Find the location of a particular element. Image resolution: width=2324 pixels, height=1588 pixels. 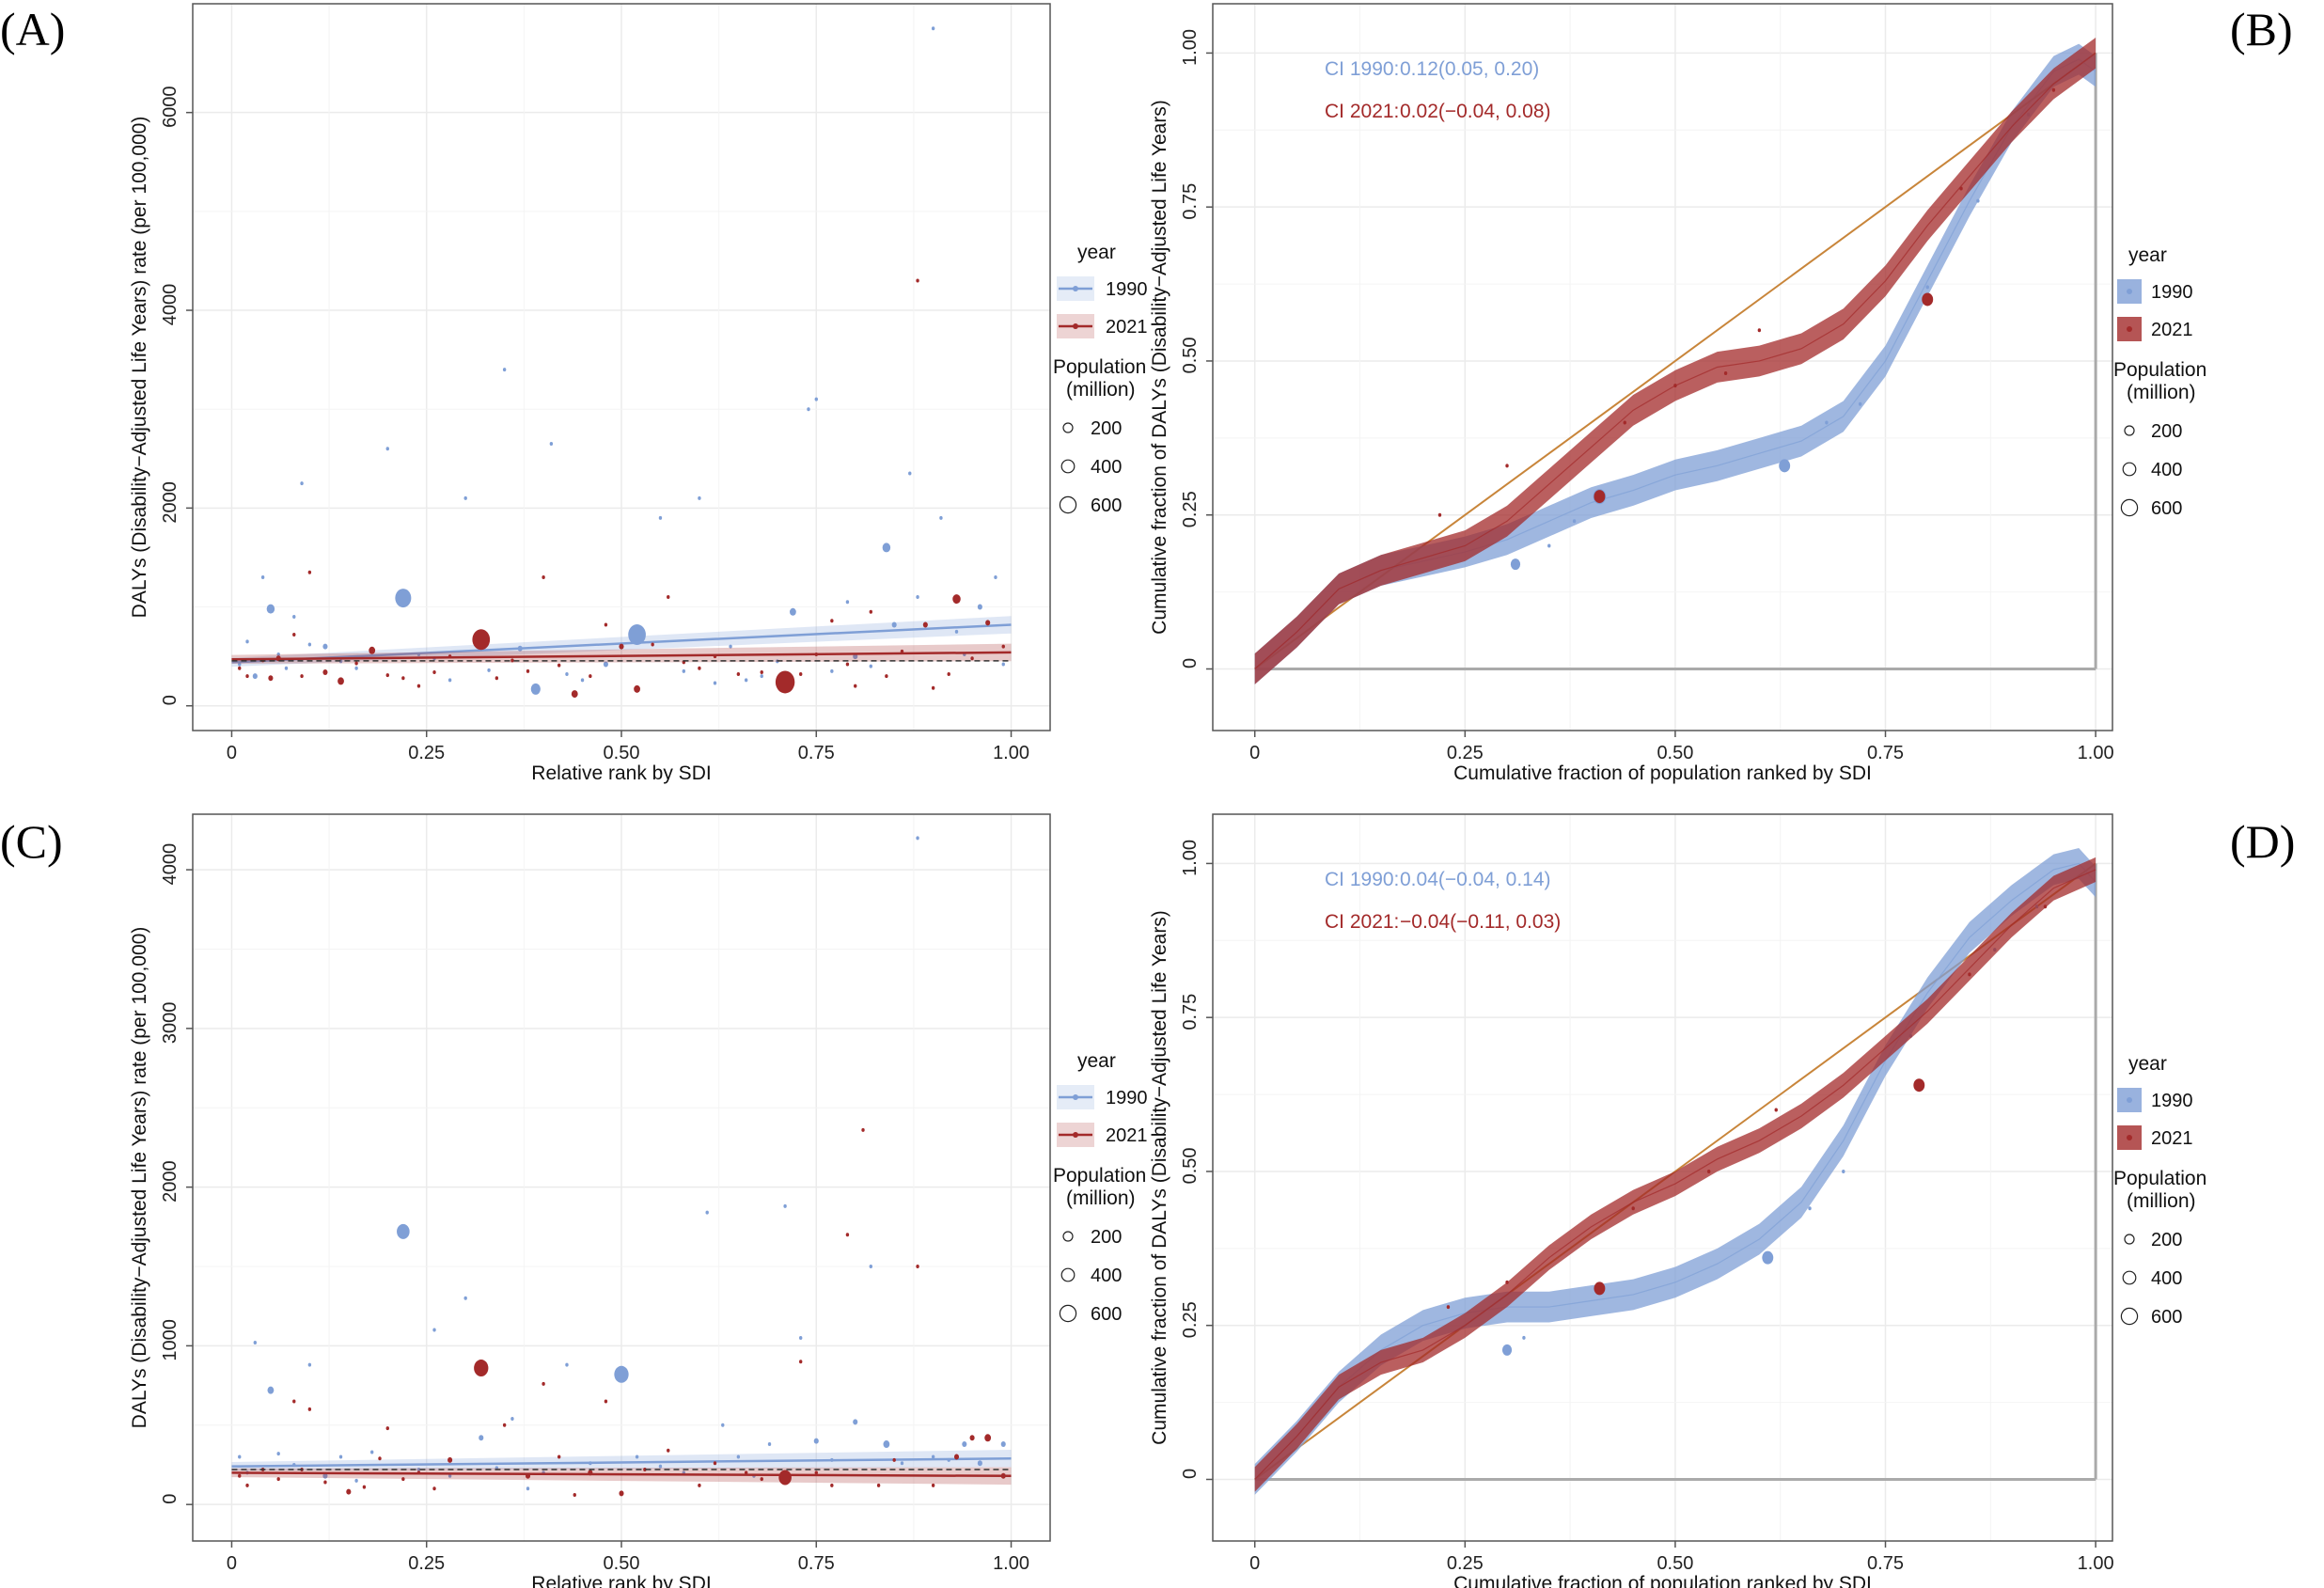

panel-a-legend-pop-title-line2: (million) is located at coordinates (1101, 390).